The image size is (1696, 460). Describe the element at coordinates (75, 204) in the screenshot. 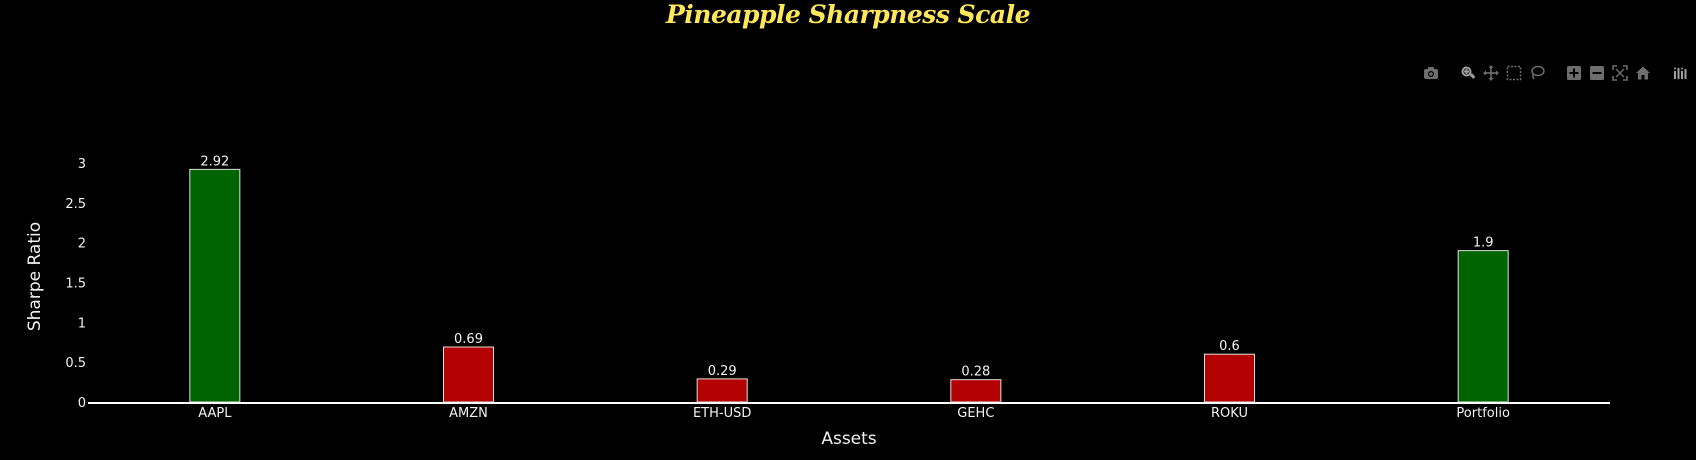

I see `y-tick-label: 2.5` at that location.